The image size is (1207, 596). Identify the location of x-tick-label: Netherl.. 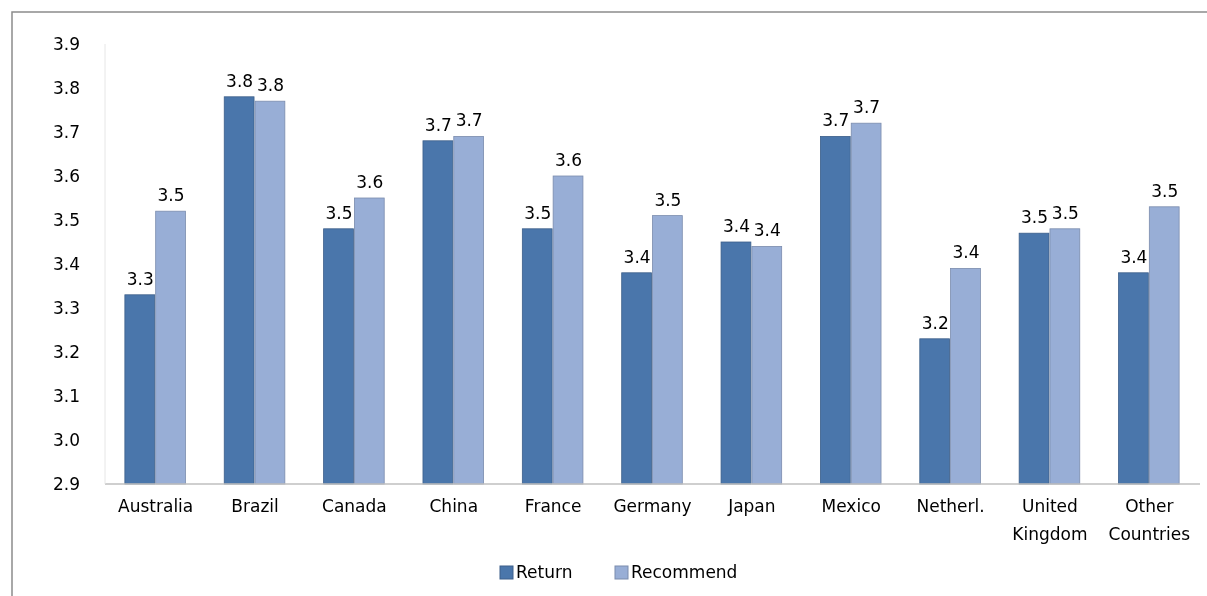
(950, 506).